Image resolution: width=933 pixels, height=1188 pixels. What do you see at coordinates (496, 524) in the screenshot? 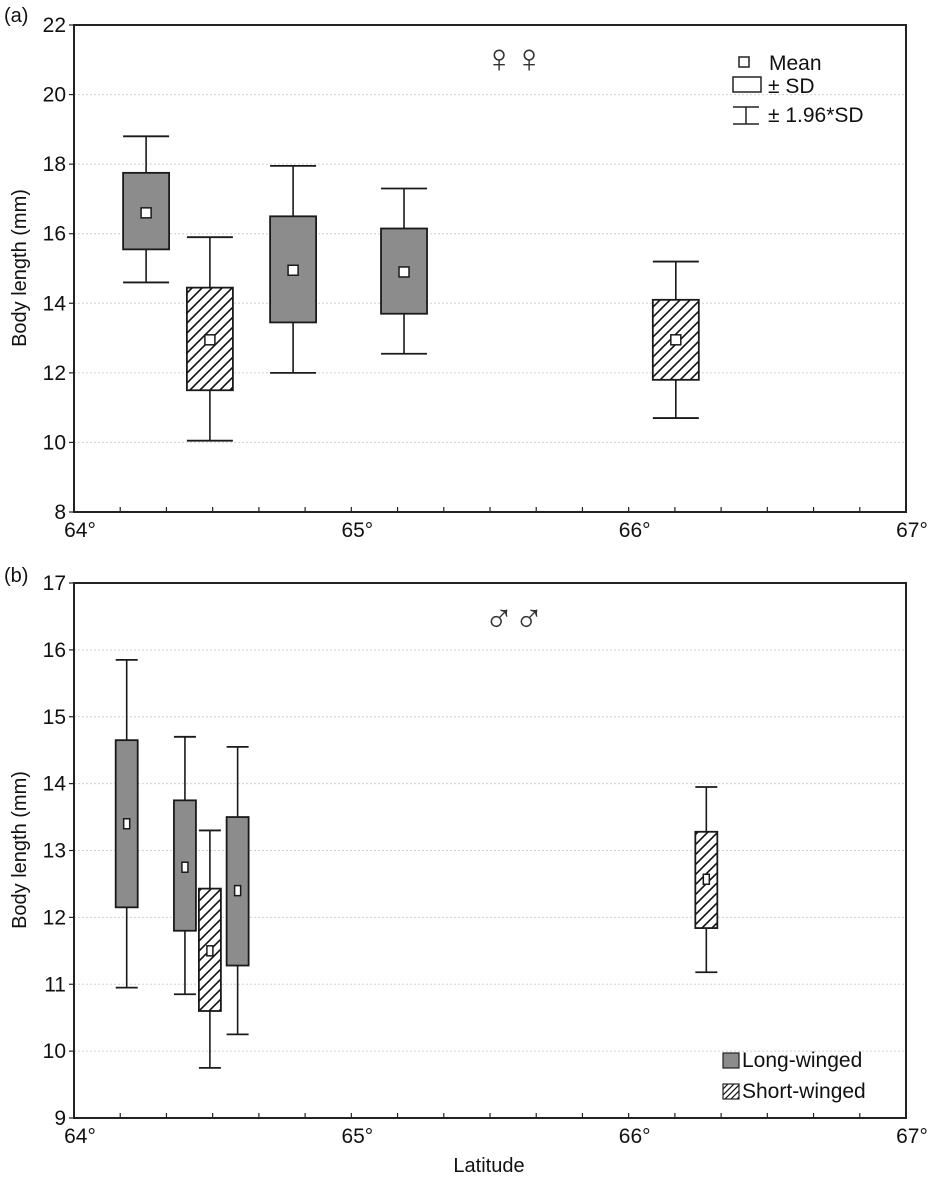
I see `x-axis-a: 64° 65° 66° 67°` at bounding box center [496, 524].